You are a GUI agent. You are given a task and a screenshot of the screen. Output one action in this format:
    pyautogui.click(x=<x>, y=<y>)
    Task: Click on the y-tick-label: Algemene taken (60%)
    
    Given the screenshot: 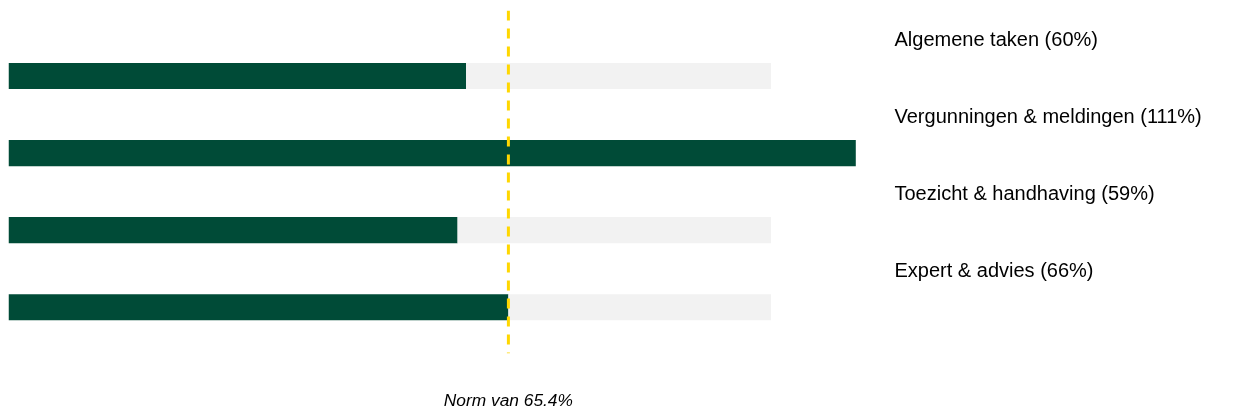 What is the action you would take?
    pyautogui.click(x=996, y=39)
    